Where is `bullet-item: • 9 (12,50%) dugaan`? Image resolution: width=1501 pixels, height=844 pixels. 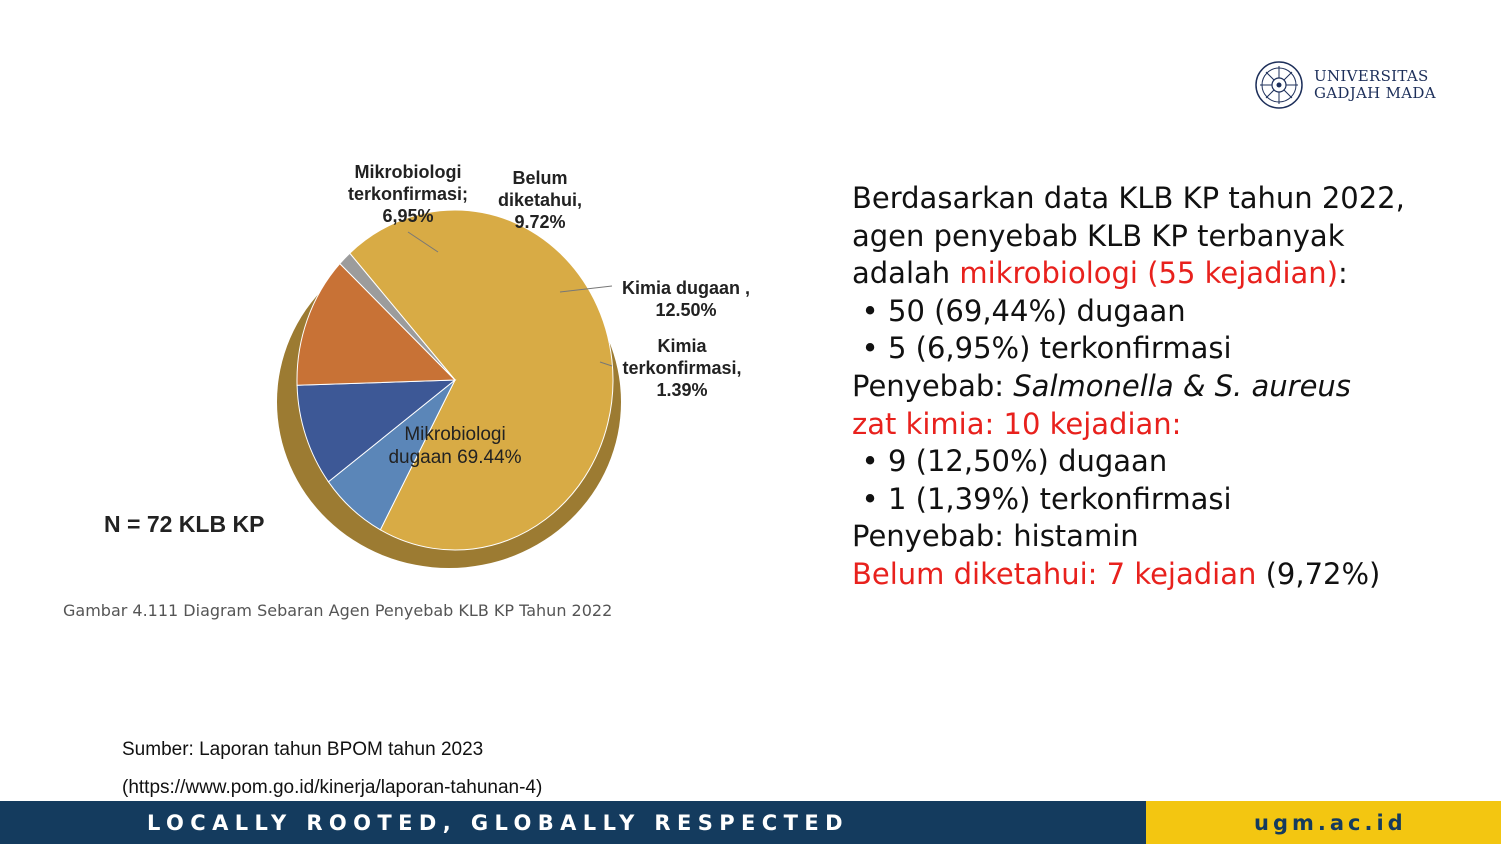
bullet-item: • 9 (12,50%) dugaan is located at coordinates (1157, 462).